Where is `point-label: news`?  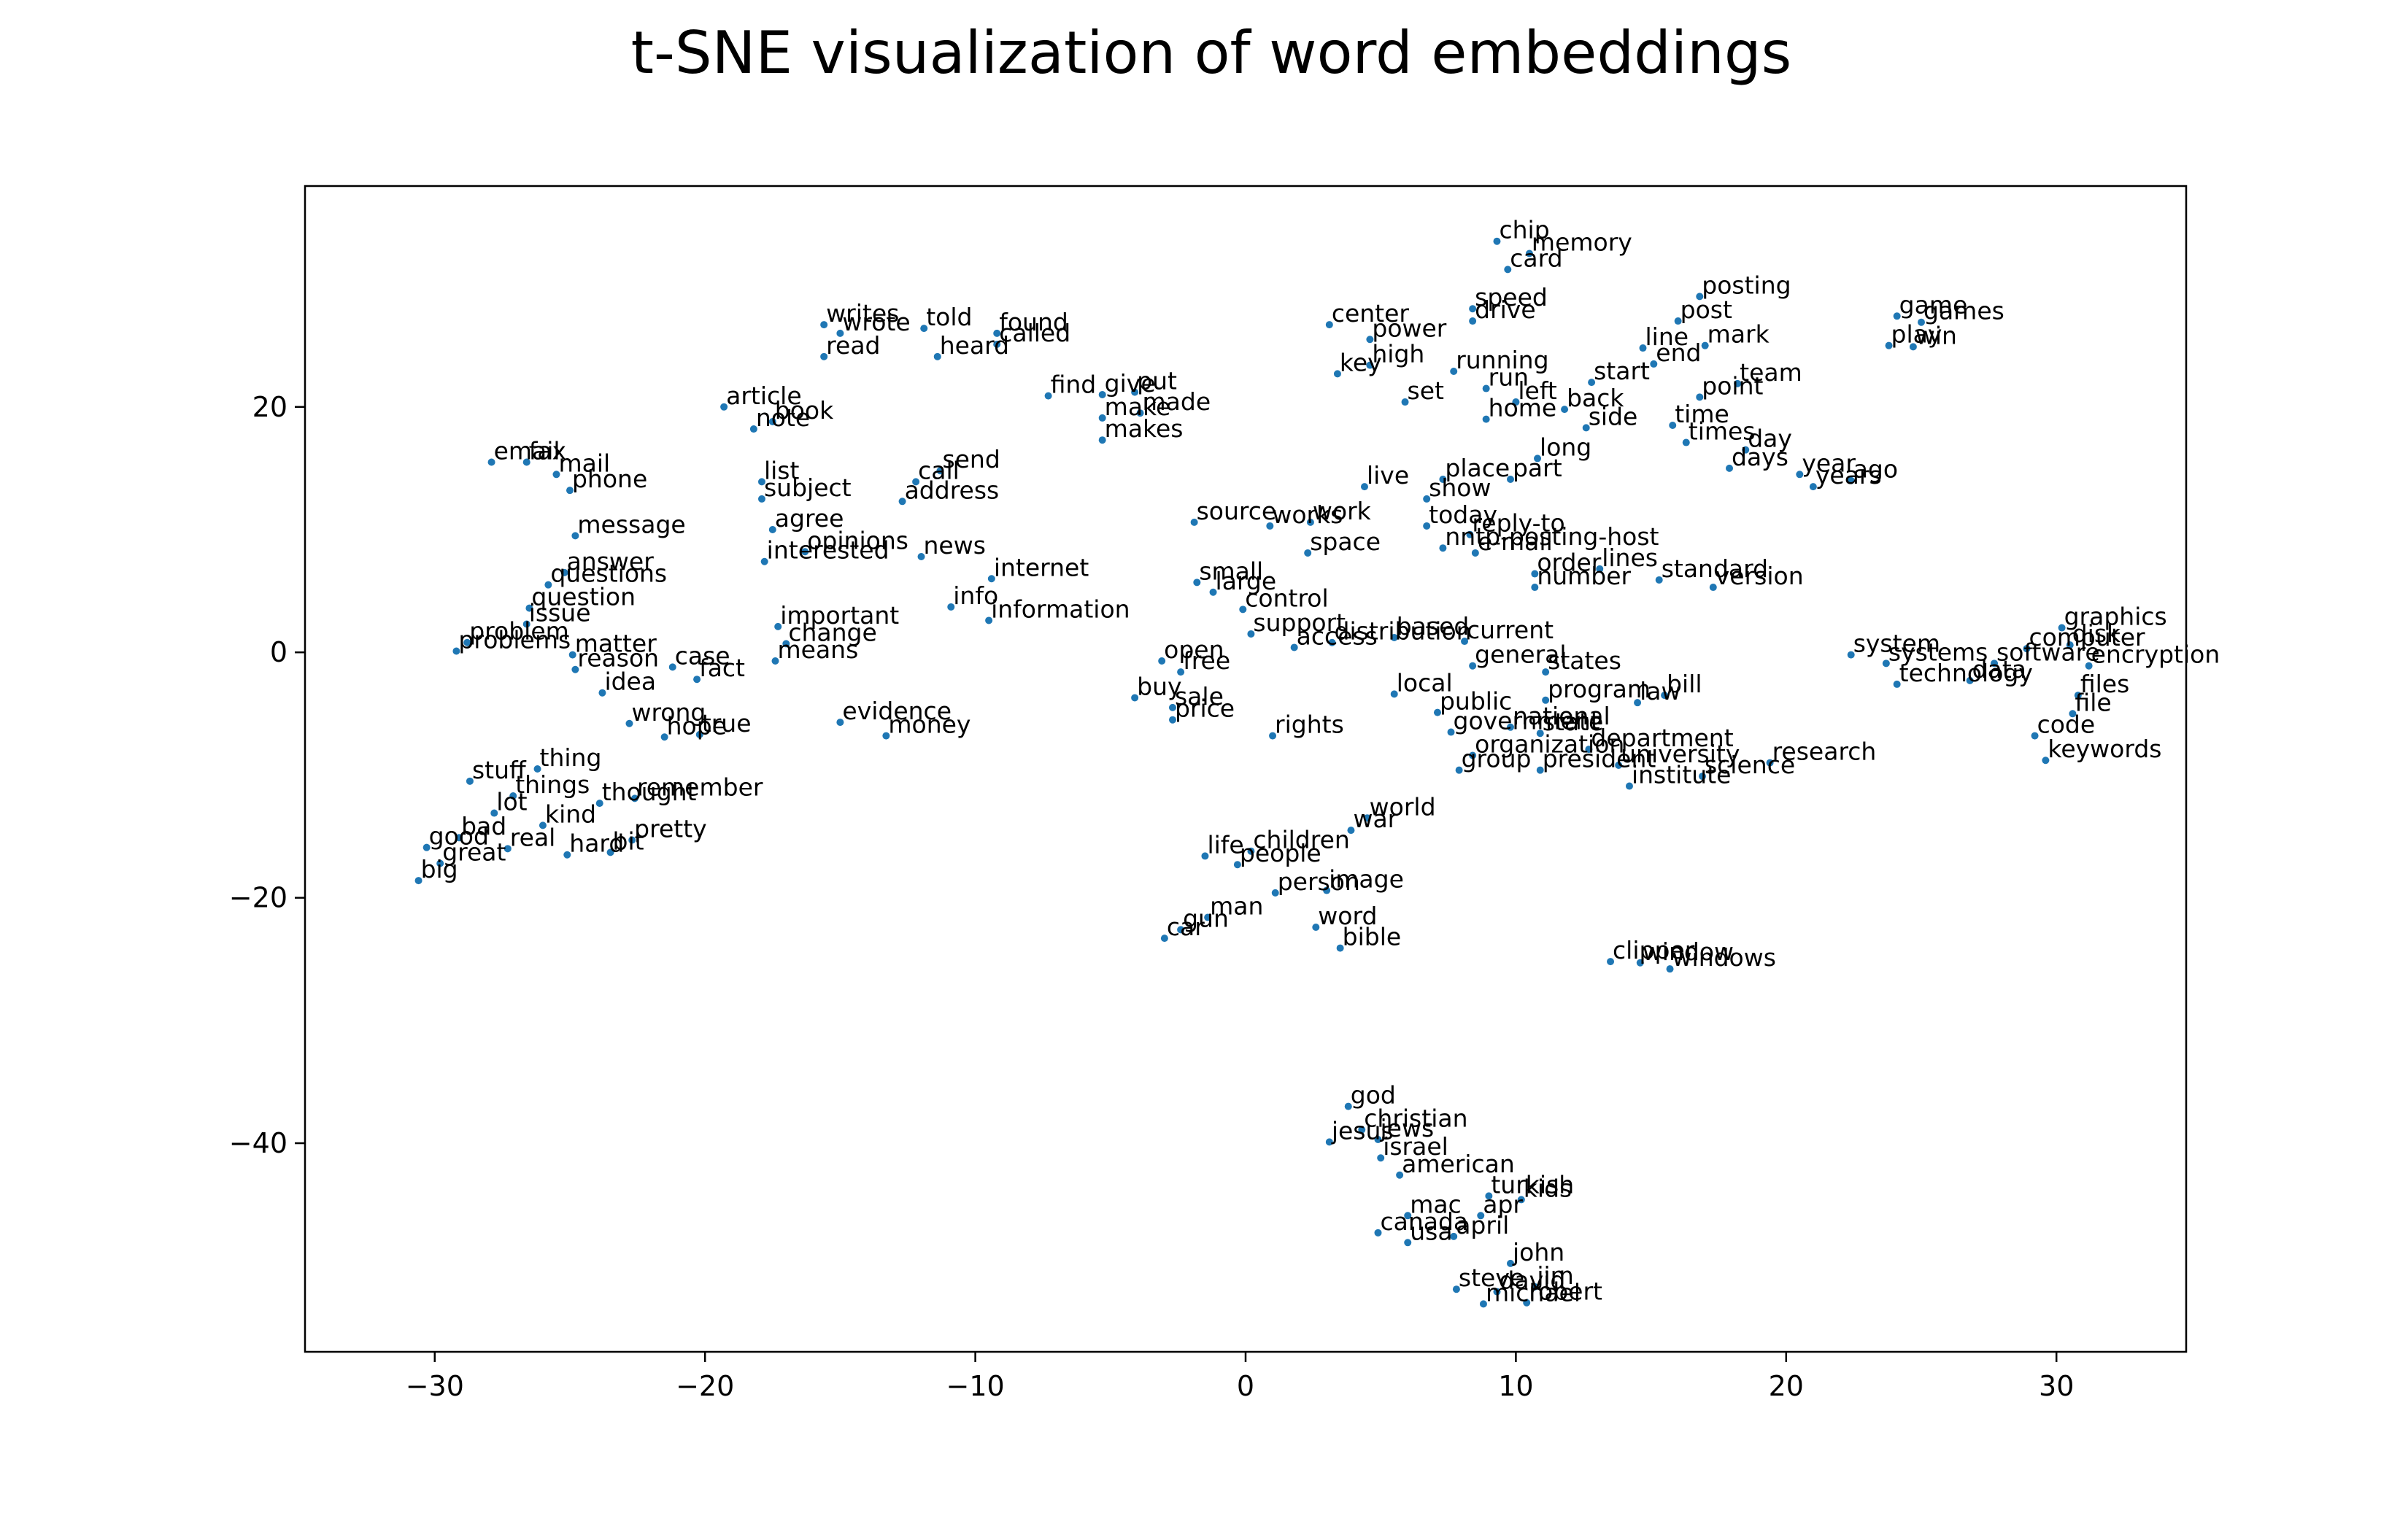 point-label: news is located at coordinates (955, 546).